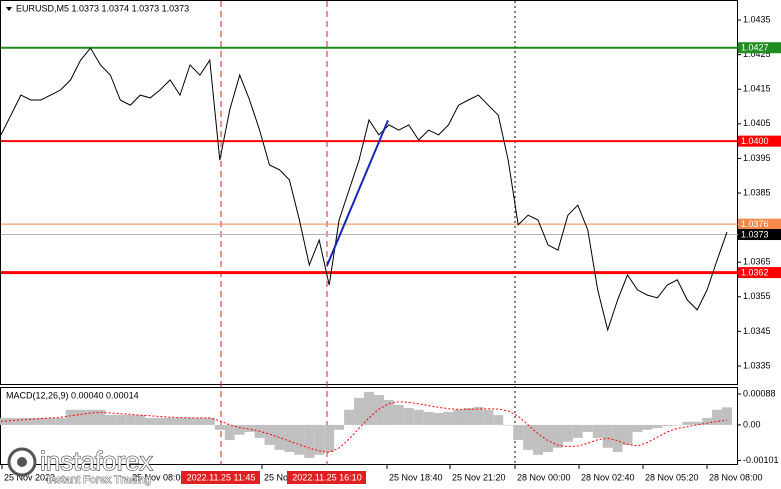 This screenshot has height=489, width=781. I want to click on x-tick-label: 25 Nov 18:40, so click(416, 477).